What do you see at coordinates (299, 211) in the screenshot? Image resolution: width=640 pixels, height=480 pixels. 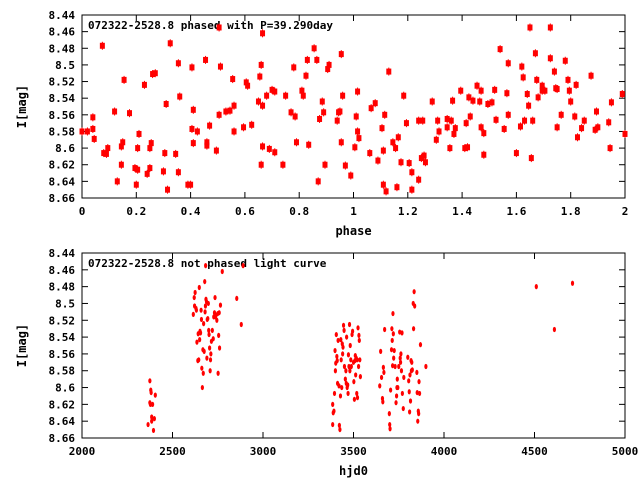 I see `x-tick-label: 0.8` at bounding box center [299, 211].